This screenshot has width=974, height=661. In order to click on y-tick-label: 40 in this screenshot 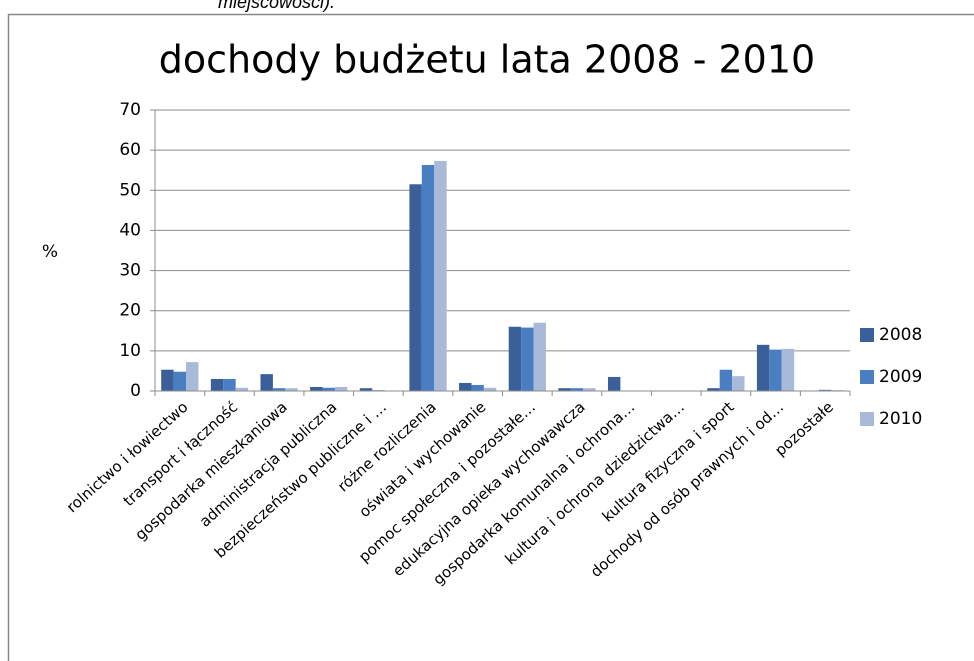, I will do `click(130, 230)`.